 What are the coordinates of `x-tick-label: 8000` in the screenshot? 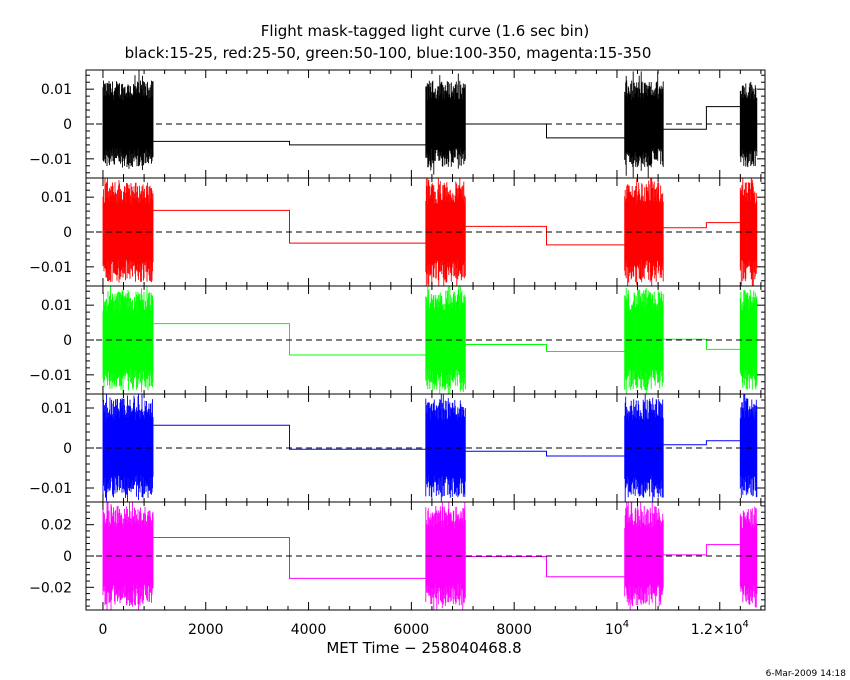 It's located at (514, 630).